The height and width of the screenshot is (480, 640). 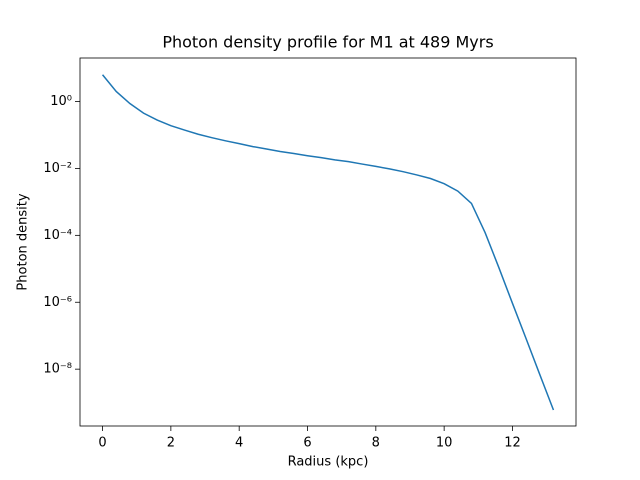 What do you see at coordinates (512, 443) in the screenshot?
I see `x-tick-label: 12` at bounding box center [512, 443].